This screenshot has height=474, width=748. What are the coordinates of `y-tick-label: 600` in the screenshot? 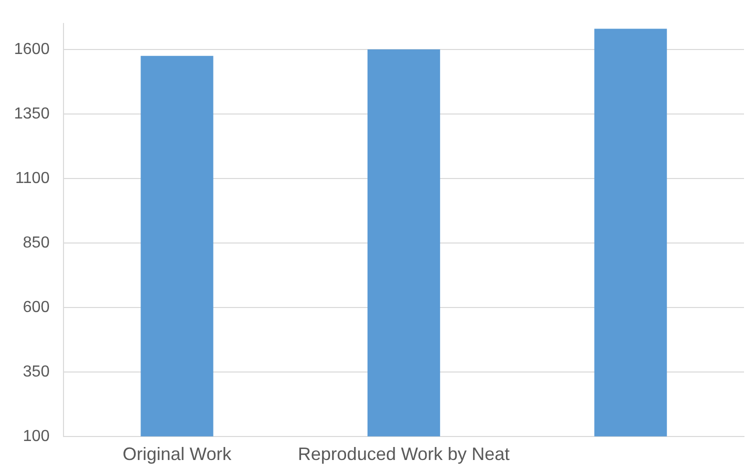 It's located at (36, 307).